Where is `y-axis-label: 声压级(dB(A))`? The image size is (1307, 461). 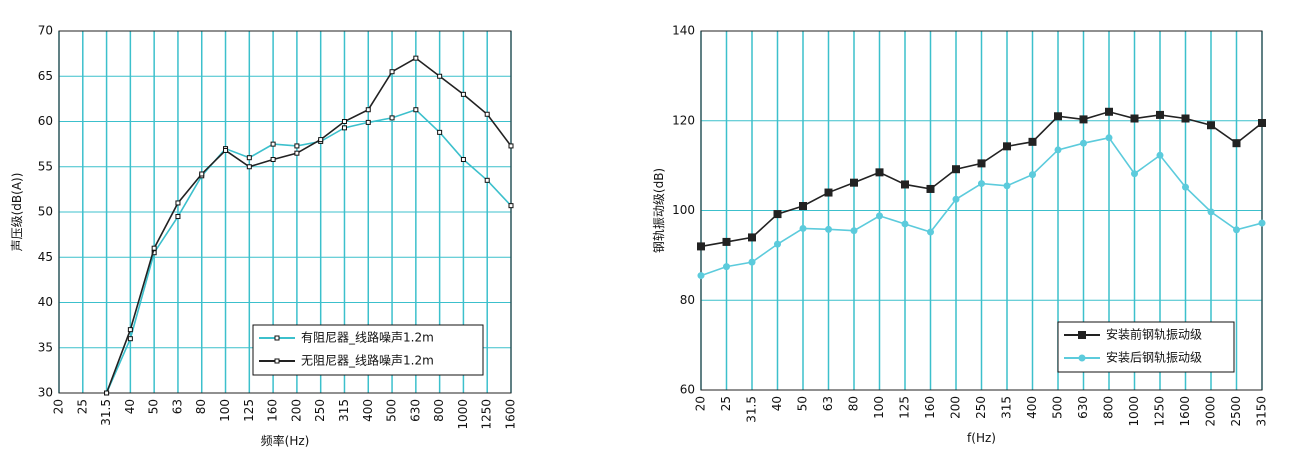
y-axis-label: 声压级(dB(A)) is located at coordinates (17, 212).